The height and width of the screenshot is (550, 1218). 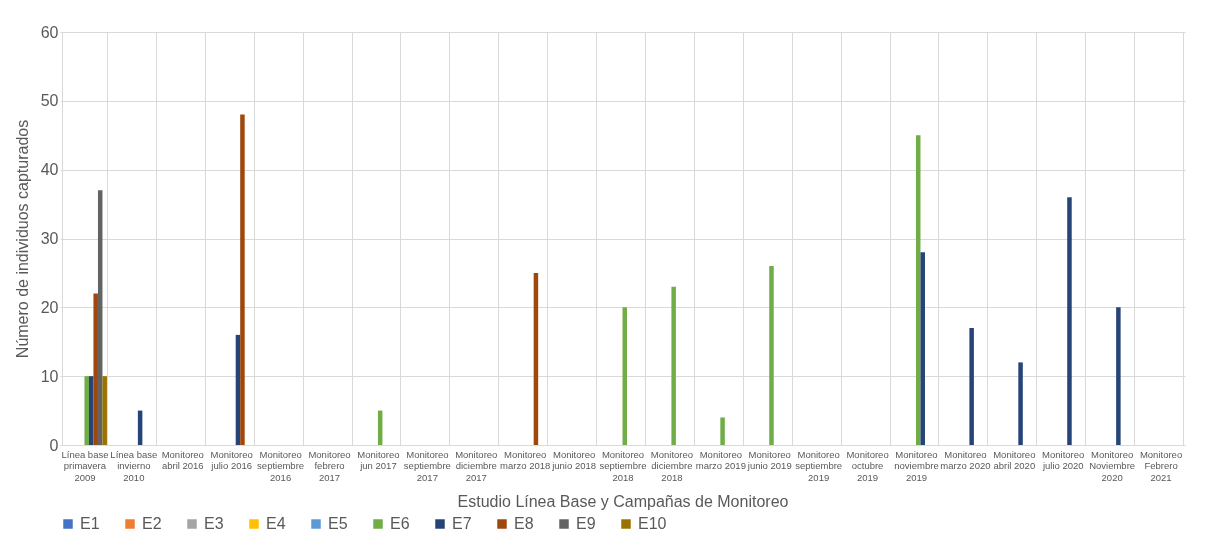 What do you see at coordinates (329, 465) in the screenshot?
I see `x-tick-label: Monitoreo febrero 2017` at bounding box center [329, 465].